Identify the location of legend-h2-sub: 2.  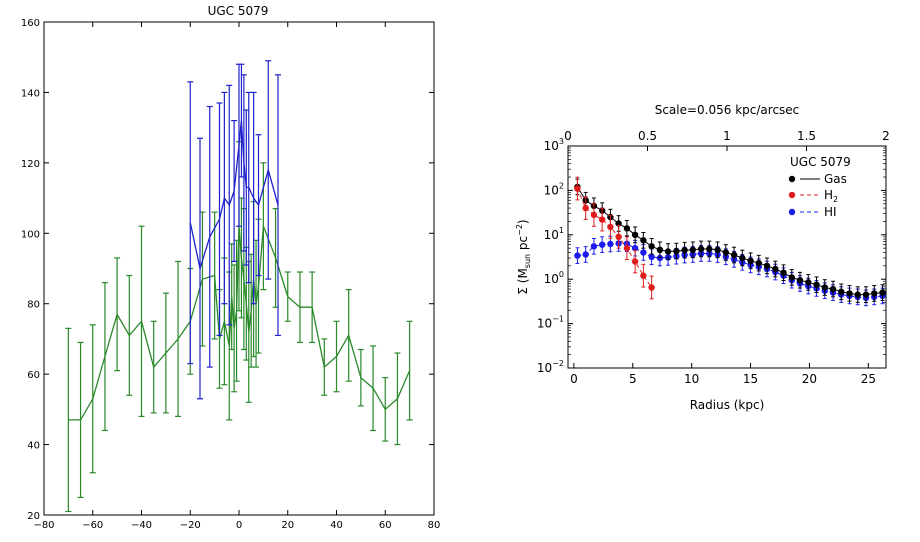
(835, 199).